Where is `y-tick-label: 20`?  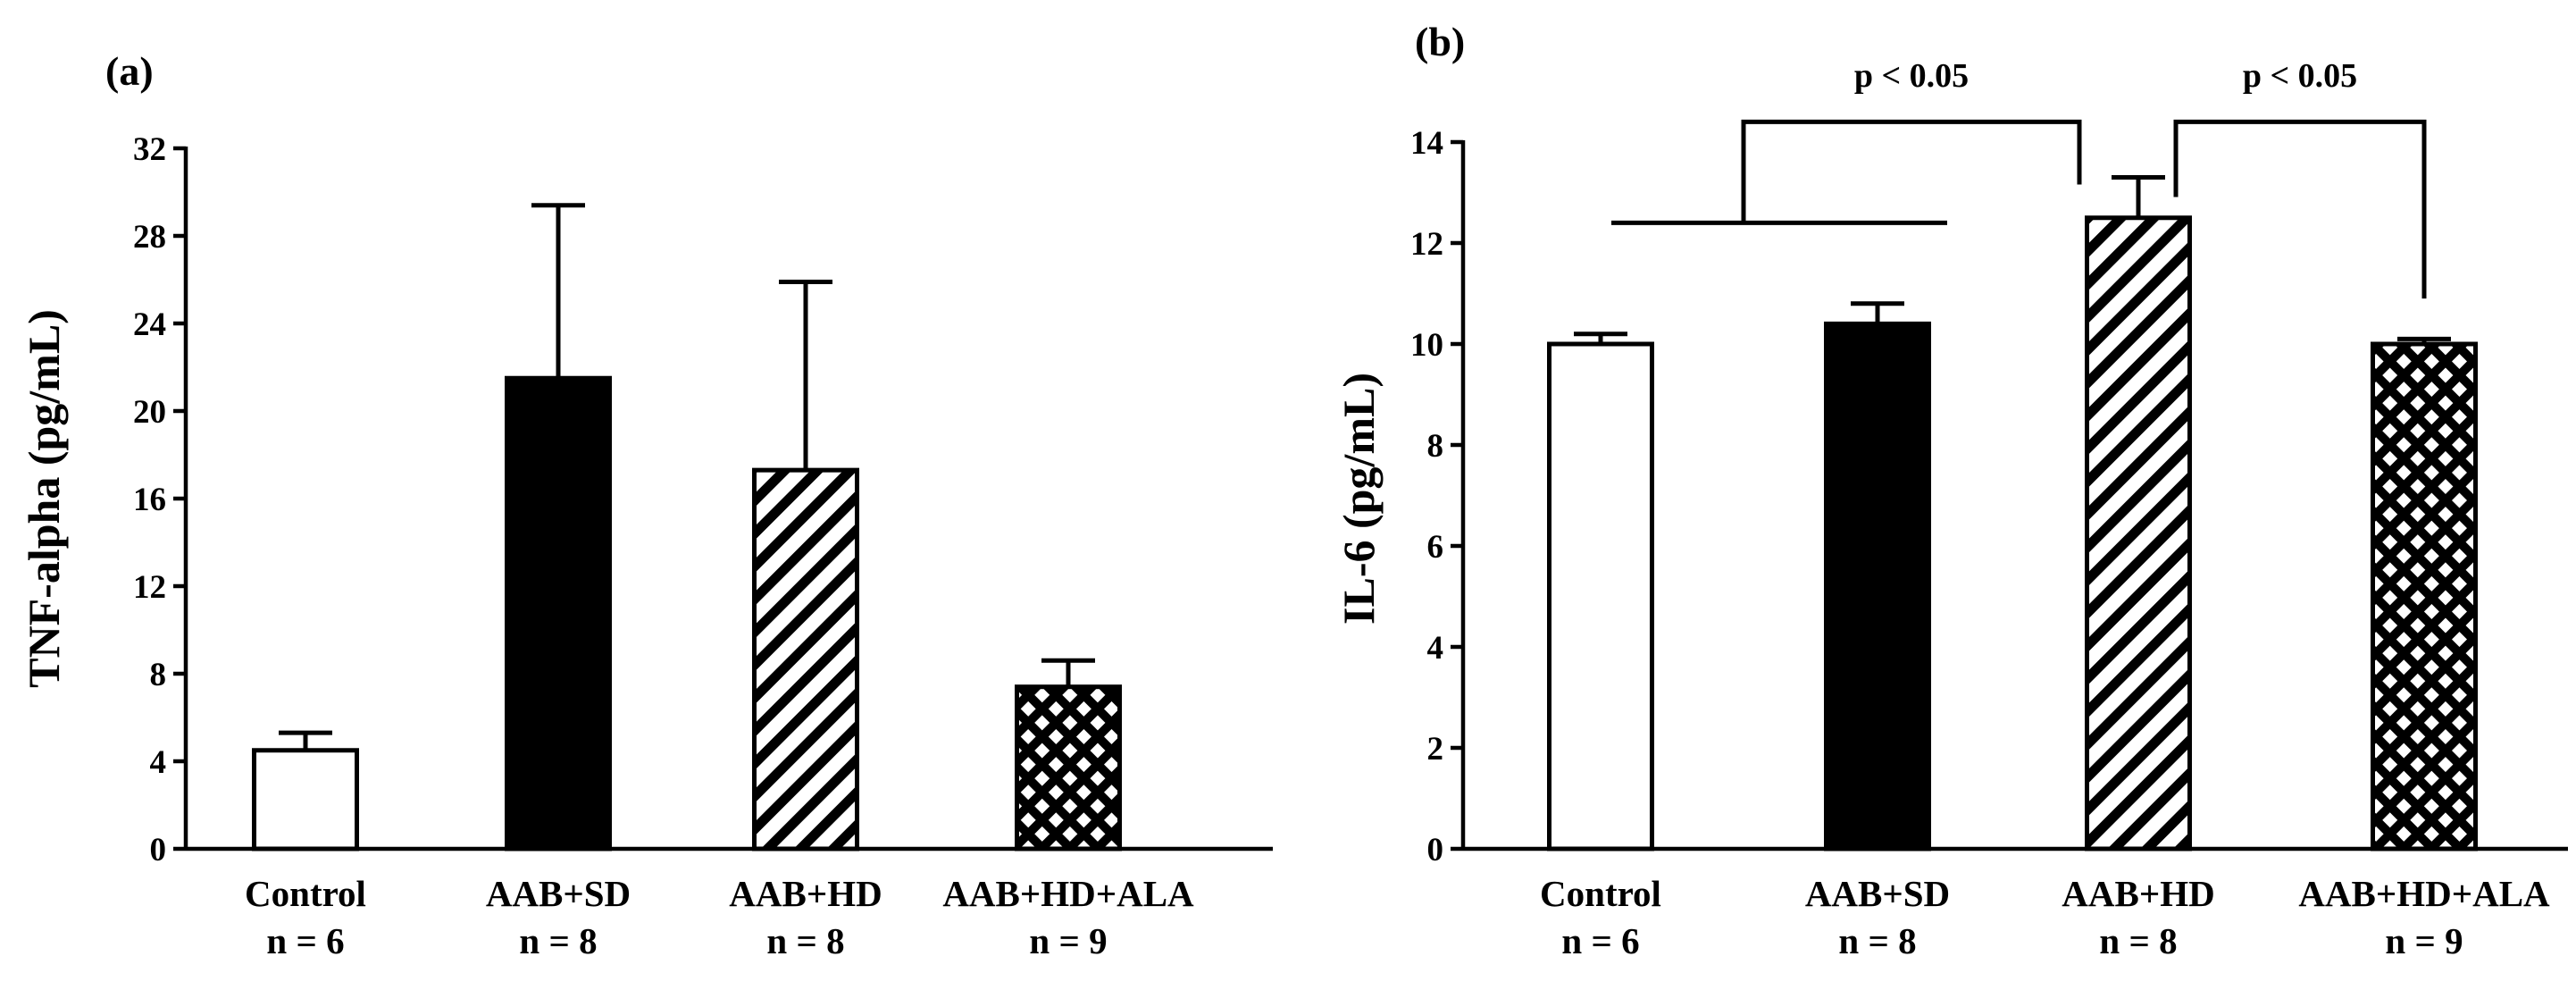 y-tick-label: 20 is located at coordinates (149, 413).